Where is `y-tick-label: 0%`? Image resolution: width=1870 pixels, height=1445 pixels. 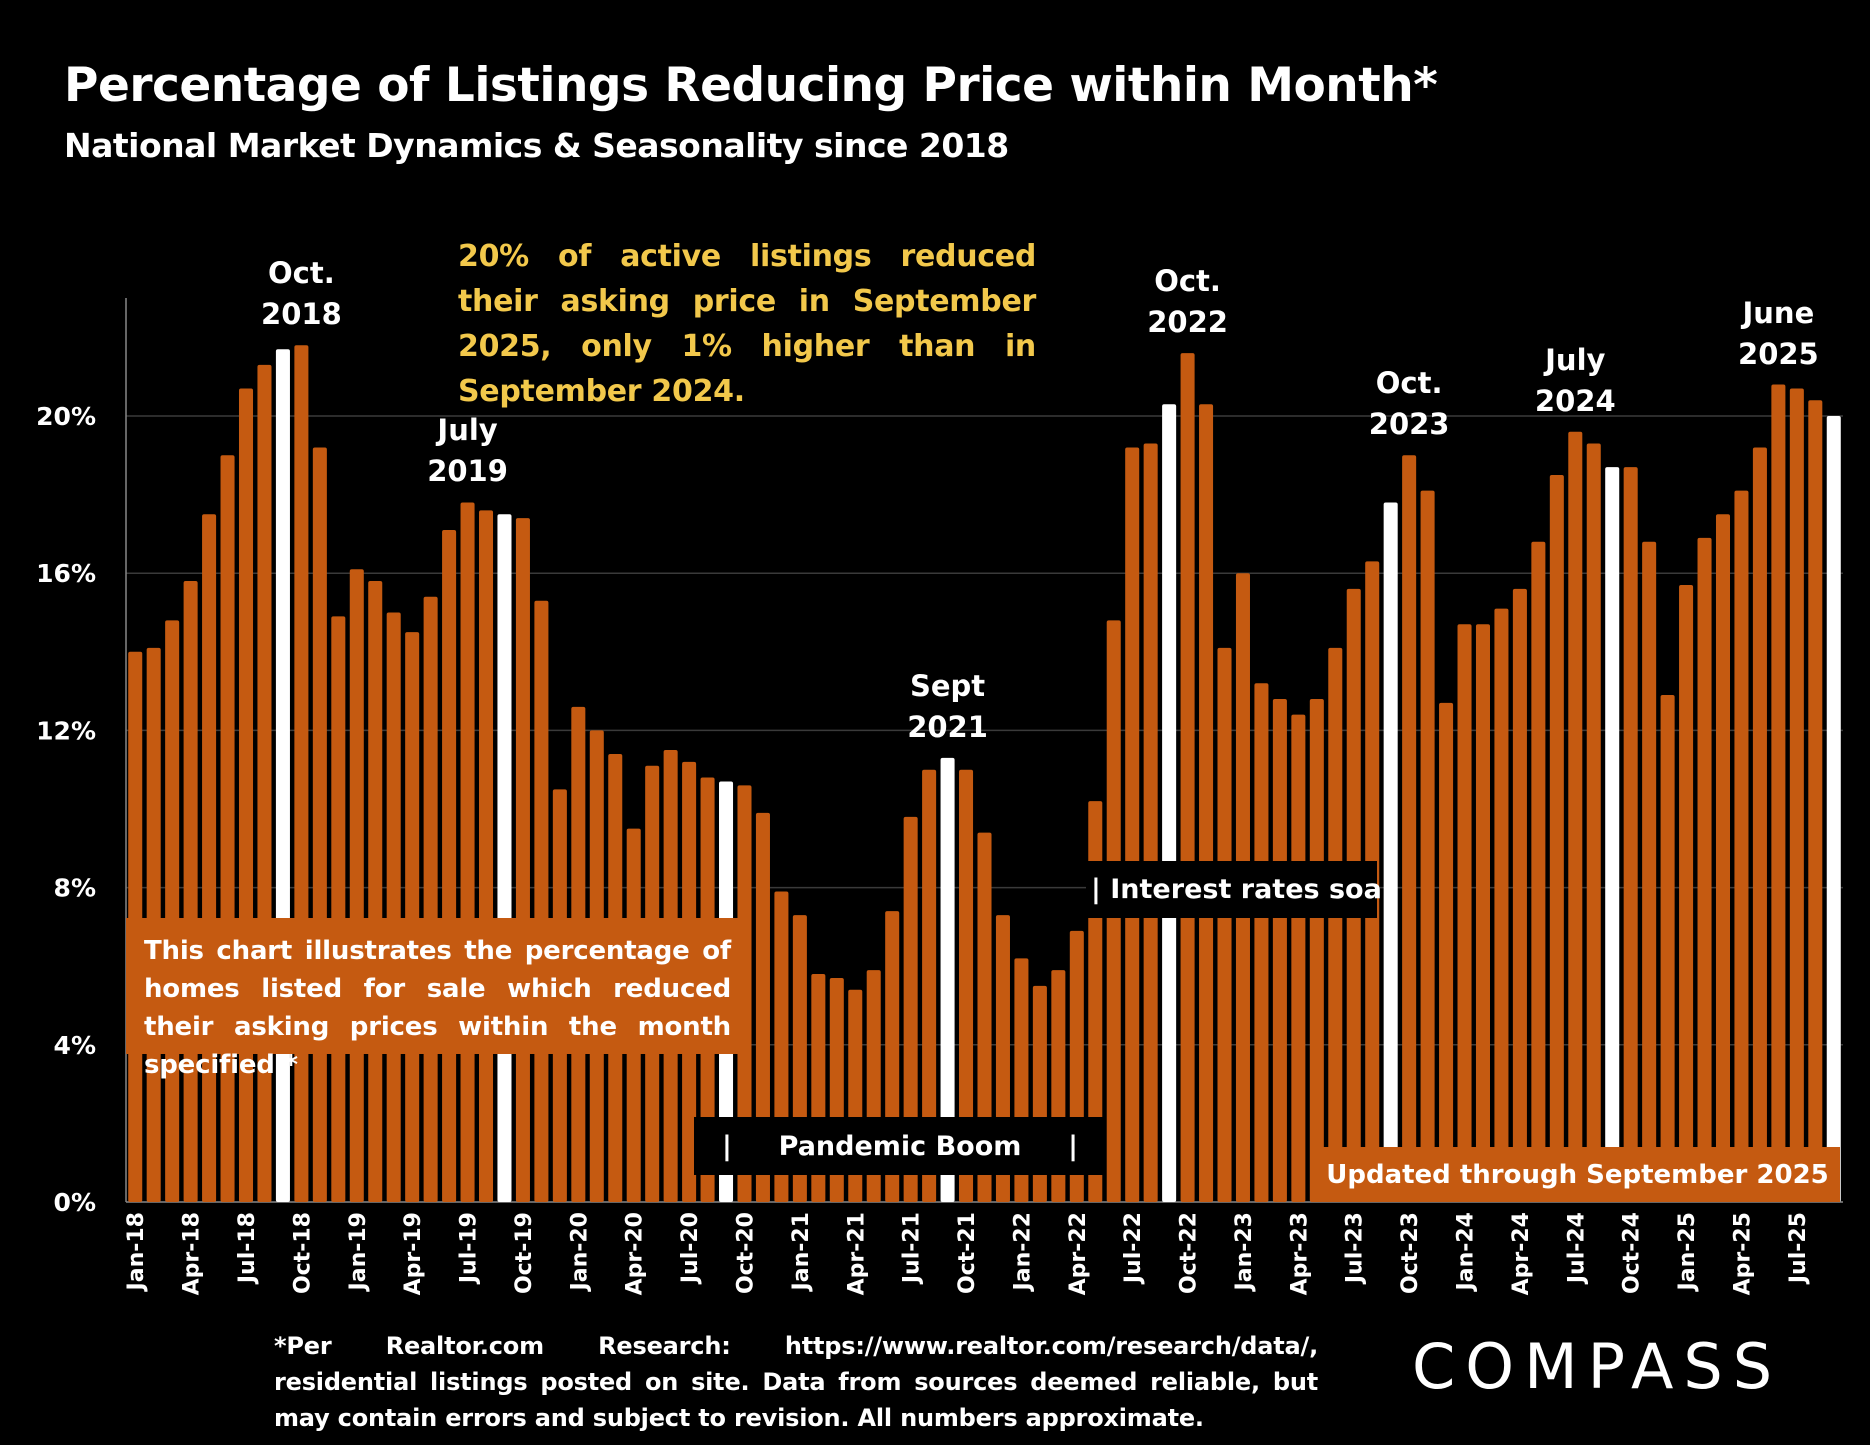
y-tick-label: 0% is located at coordinates (75, 1202).